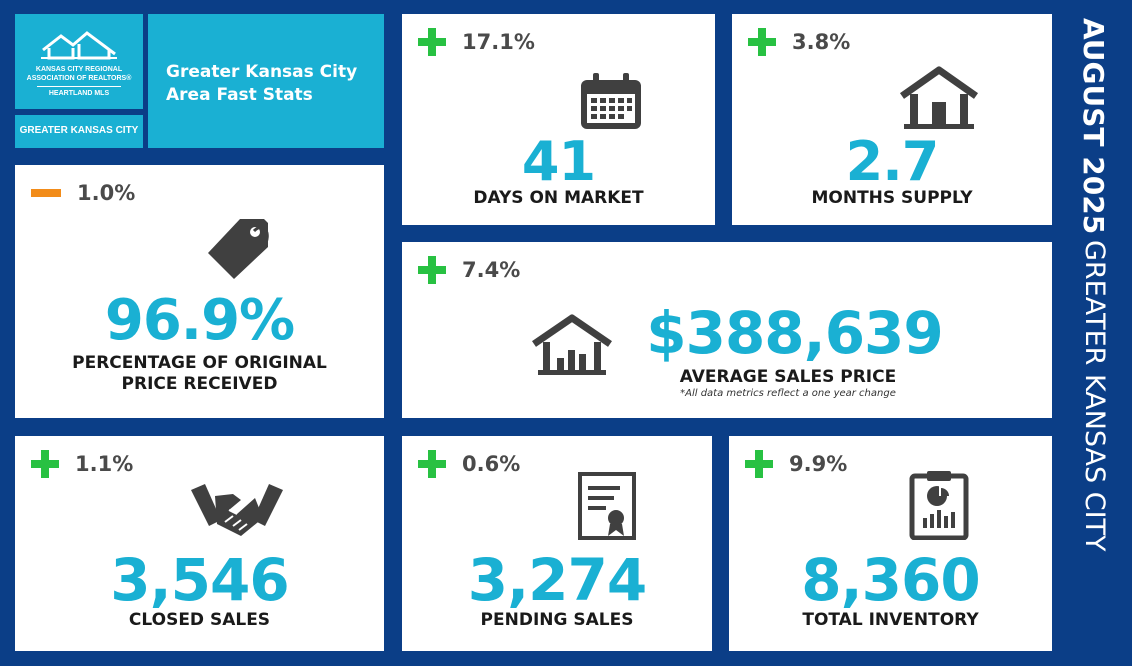  What do you see at coordinates (199, 620) in the screenshot?
I see `stat-label: CLOSED SALES` at bounding box center [199, 620].